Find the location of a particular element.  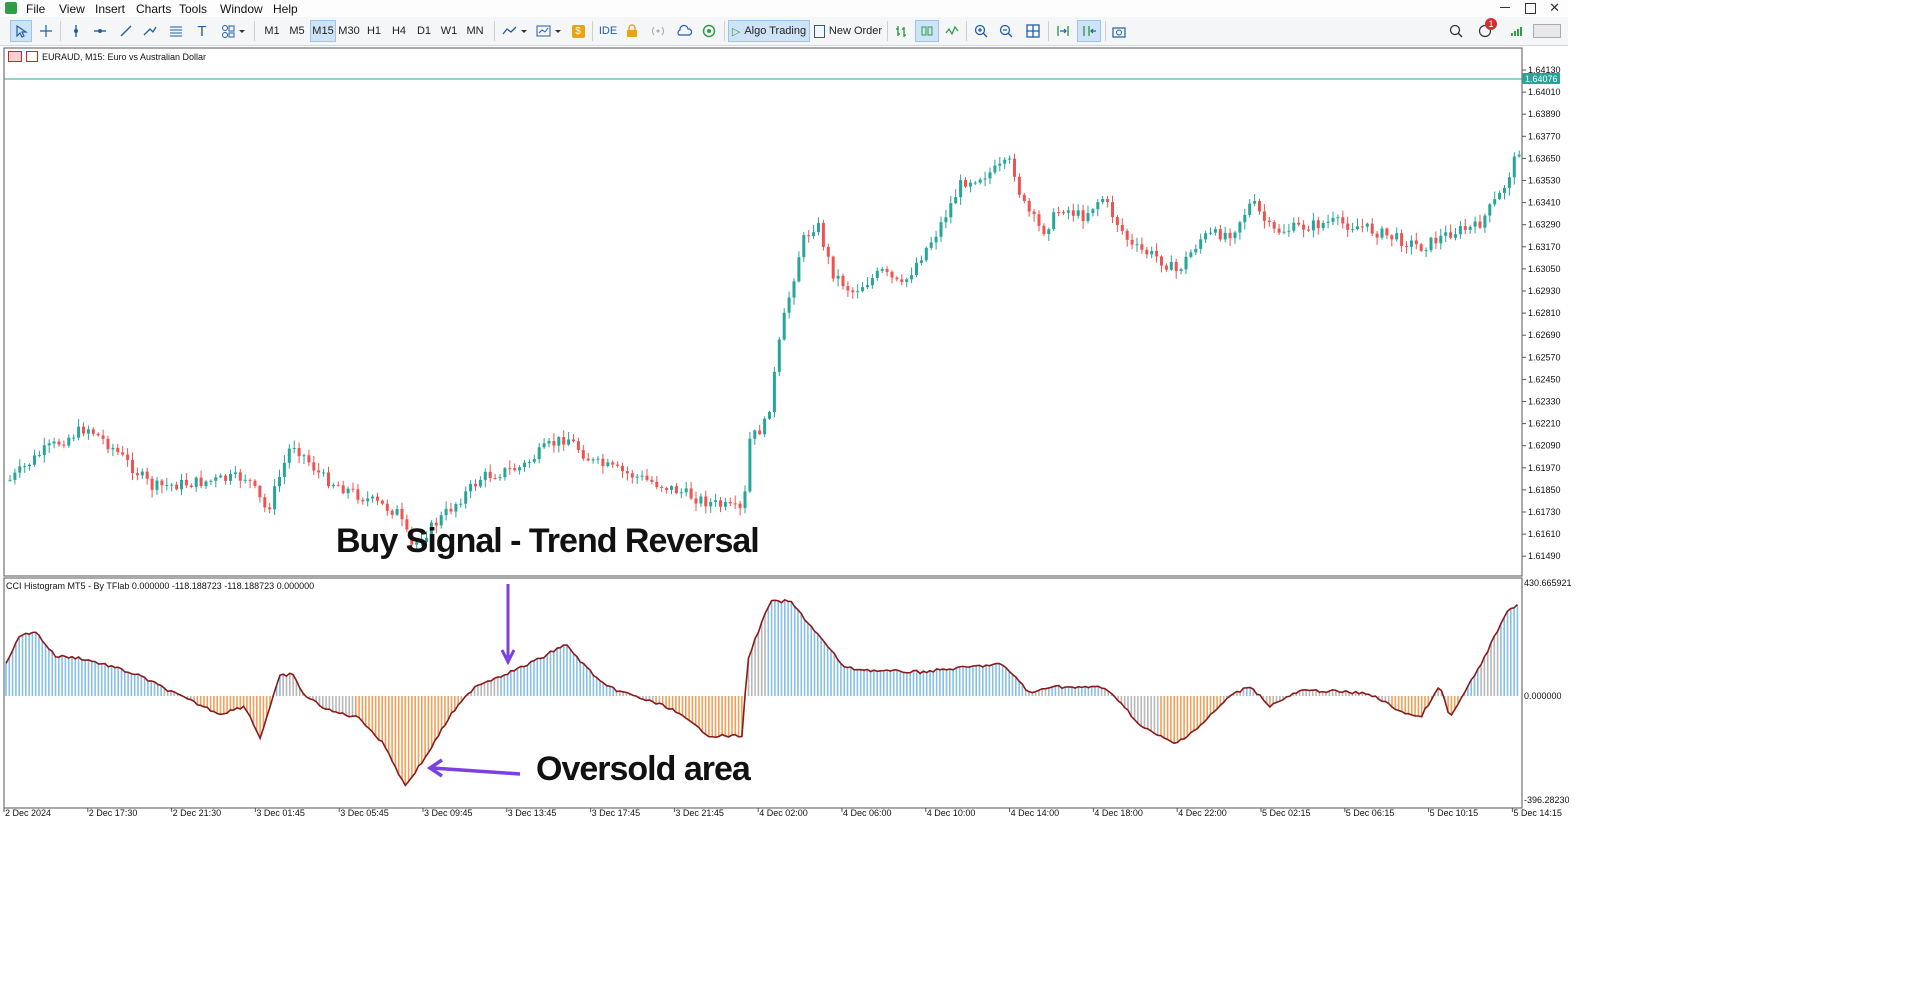

screenshot-icon is located at coordinates (1119, 31).